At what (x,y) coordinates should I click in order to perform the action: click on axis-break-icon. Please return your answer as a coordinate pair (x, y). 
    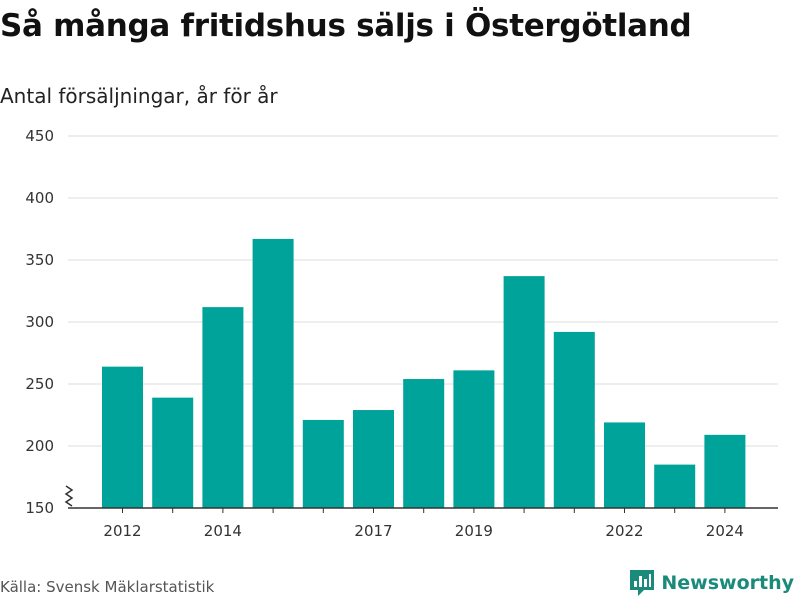
    Looking at the image, I should click on (69, 496).